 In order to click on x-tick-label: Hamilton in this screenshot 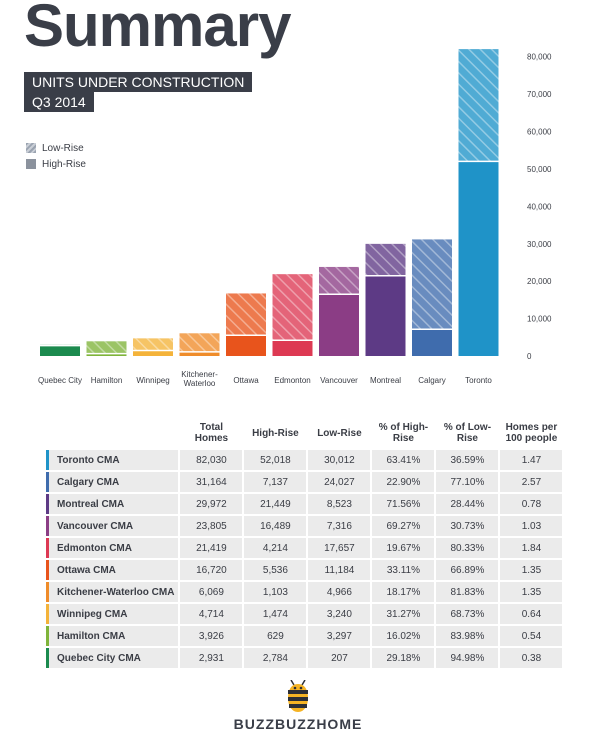, I will do `click(107, 380)`.